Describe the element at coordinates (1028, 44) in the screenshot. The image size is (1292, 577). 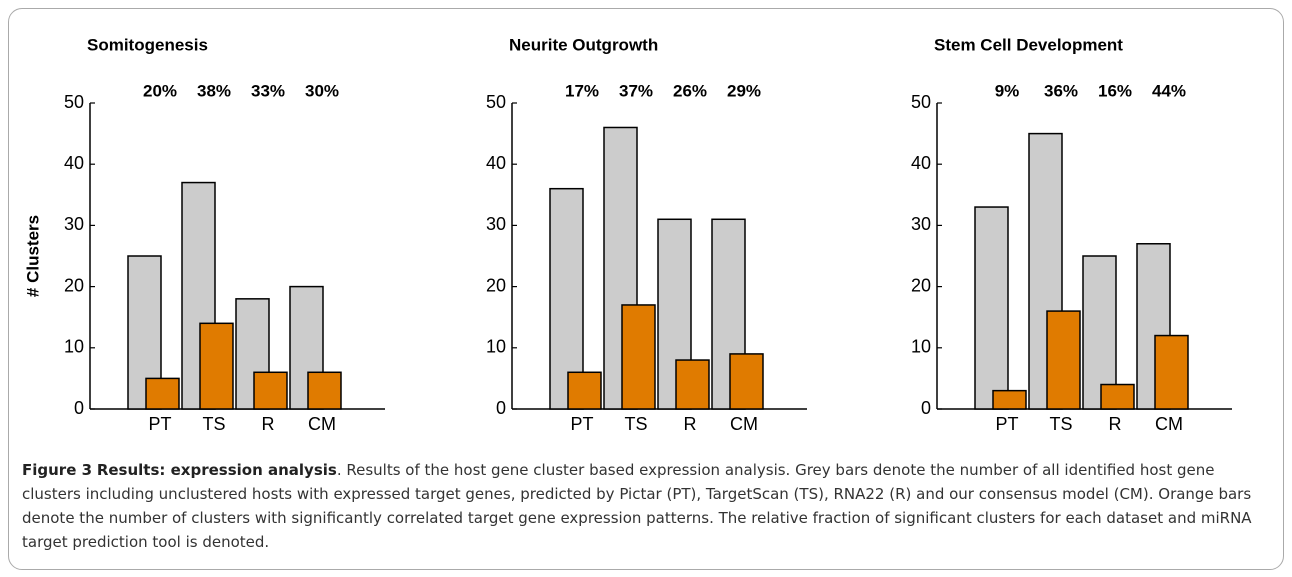
I see `chart-title: Stem Cell Development` at that location.